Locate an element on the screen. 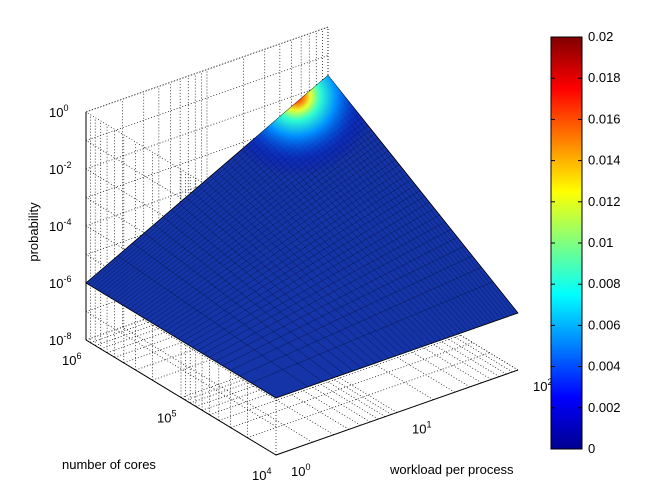 The height and width of the screenshot is (504, 672). colorbar-tick-label: 0.01 is located at coordinates (600, 242).